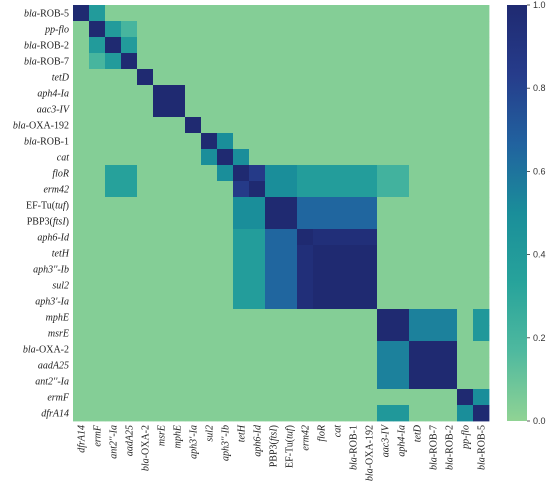 This screenshot has height=497, width=550. Describe the element at coordinates (466, 437) in the screenshot. I see `x-tick-label: pp-flo` at that location.